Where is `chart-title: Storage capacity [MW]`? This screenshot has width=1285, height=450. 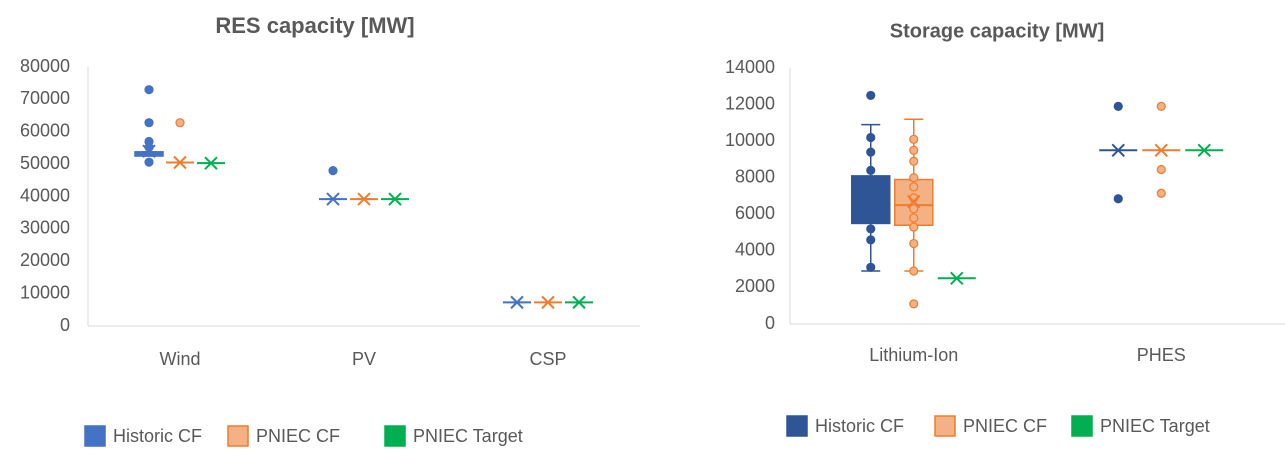 chart-title: Storage capacity [MW] is located at coordinates (997, 31).